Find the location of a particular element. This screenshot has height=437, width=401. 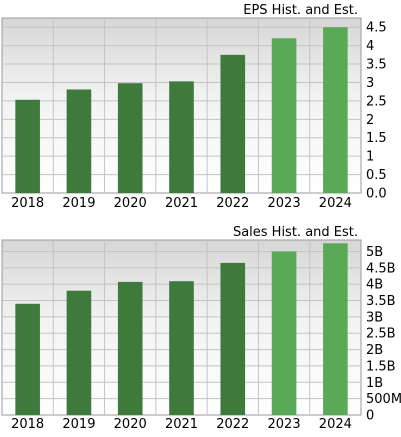

eps-ytick-label: 0.5 is located at coordinates (376, 175).